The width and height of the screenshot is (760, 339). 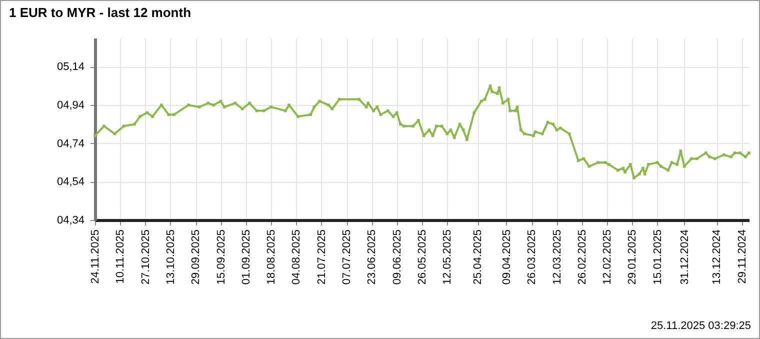 What do you see at coordinates (196, 257) in the screenshot?
I see `x-tick-label: 29.09.2025` at bounding box center [196, 257].